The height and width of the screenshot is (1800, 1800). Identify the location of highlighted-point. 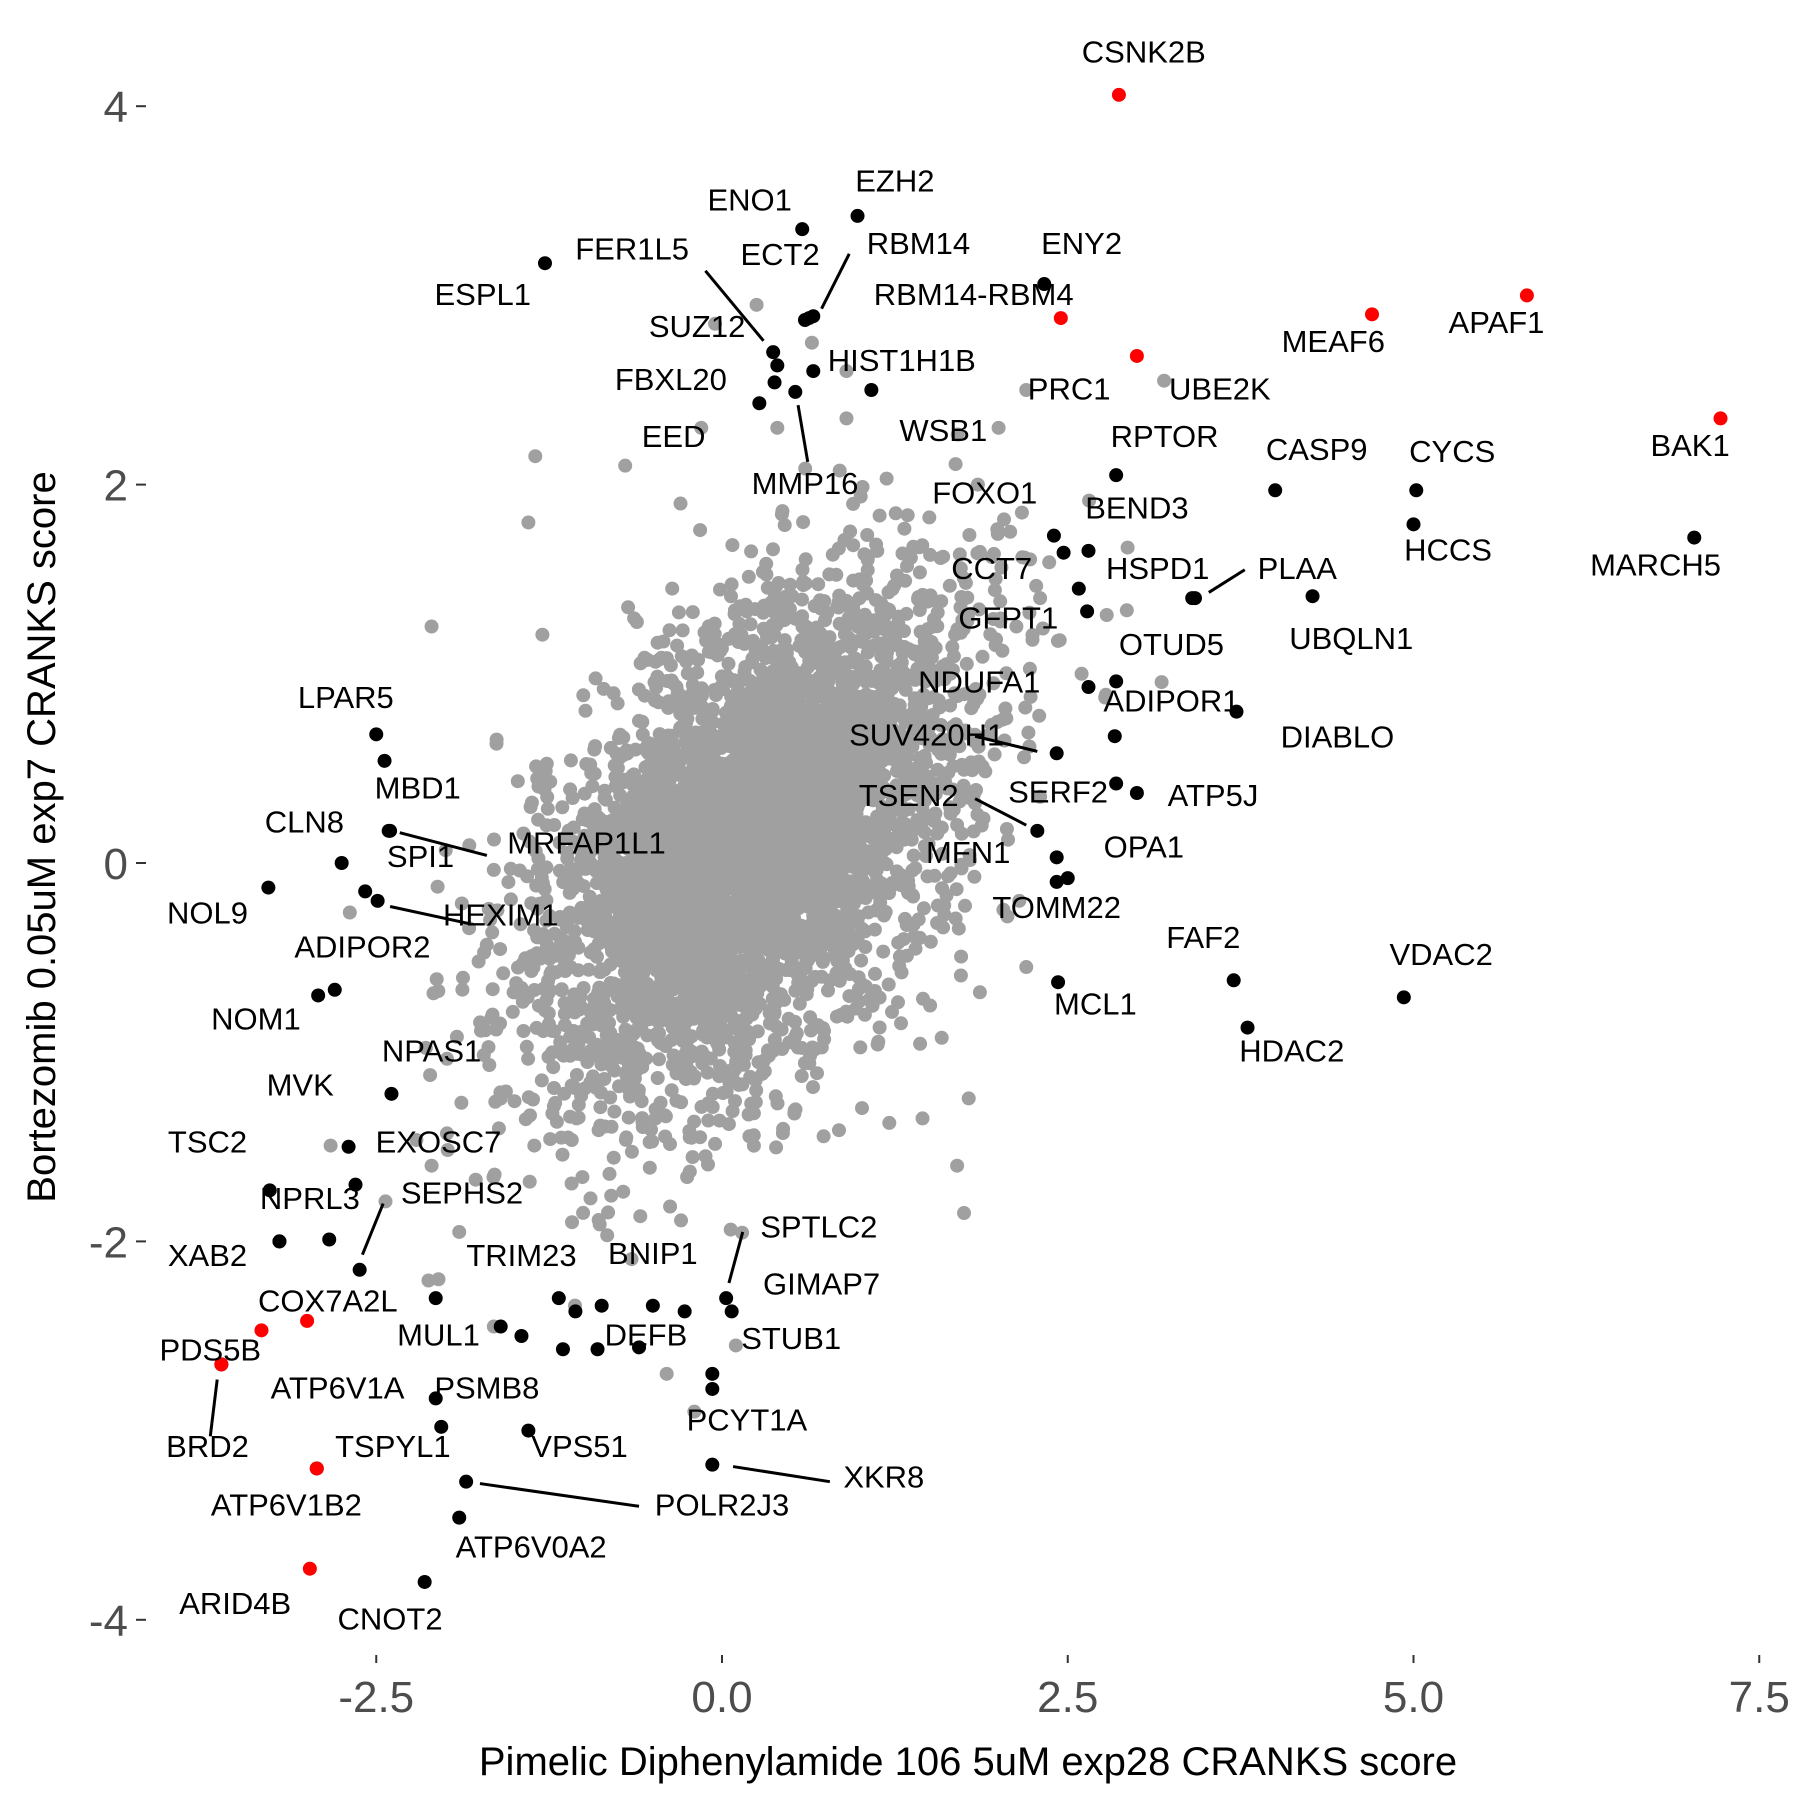
(309, 1568).